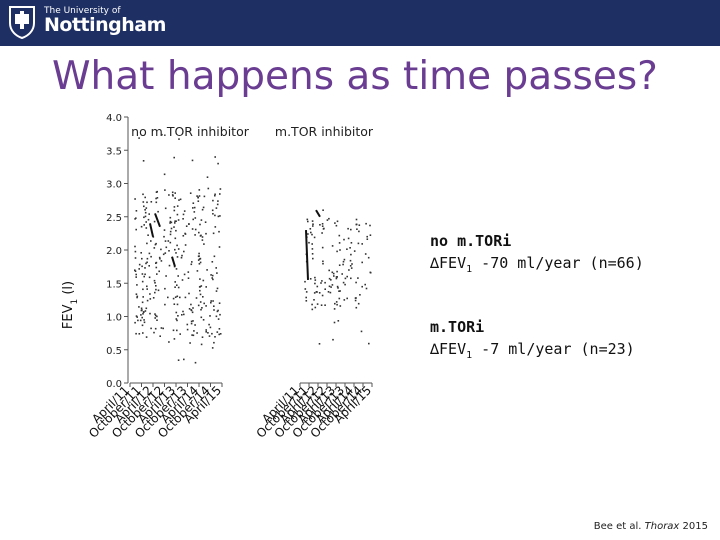 The image size is (720, 540). What do you see at coordinates (355, 76) in the screenshot?
I see `slide-title: What happens as time passes?` at bounding box center [355, 76].